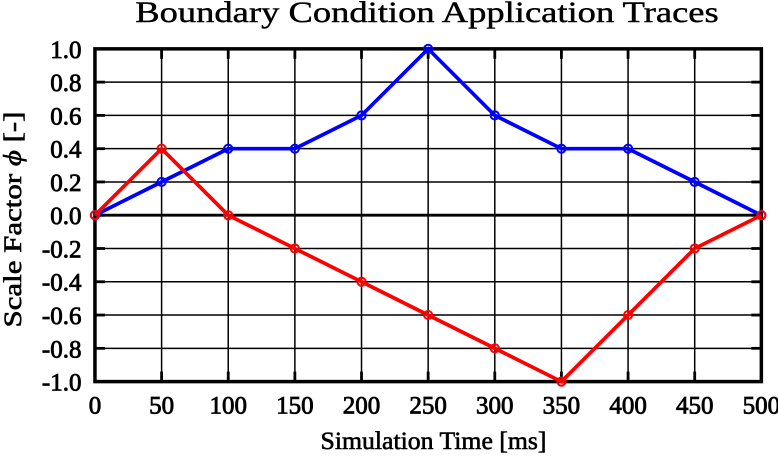 The height and width of the screenshot is (457, 778). What do you see at coordinates (62, 349) in the screenshot?
I see `svg-text: -0.8` at bounding box center [62, 349].